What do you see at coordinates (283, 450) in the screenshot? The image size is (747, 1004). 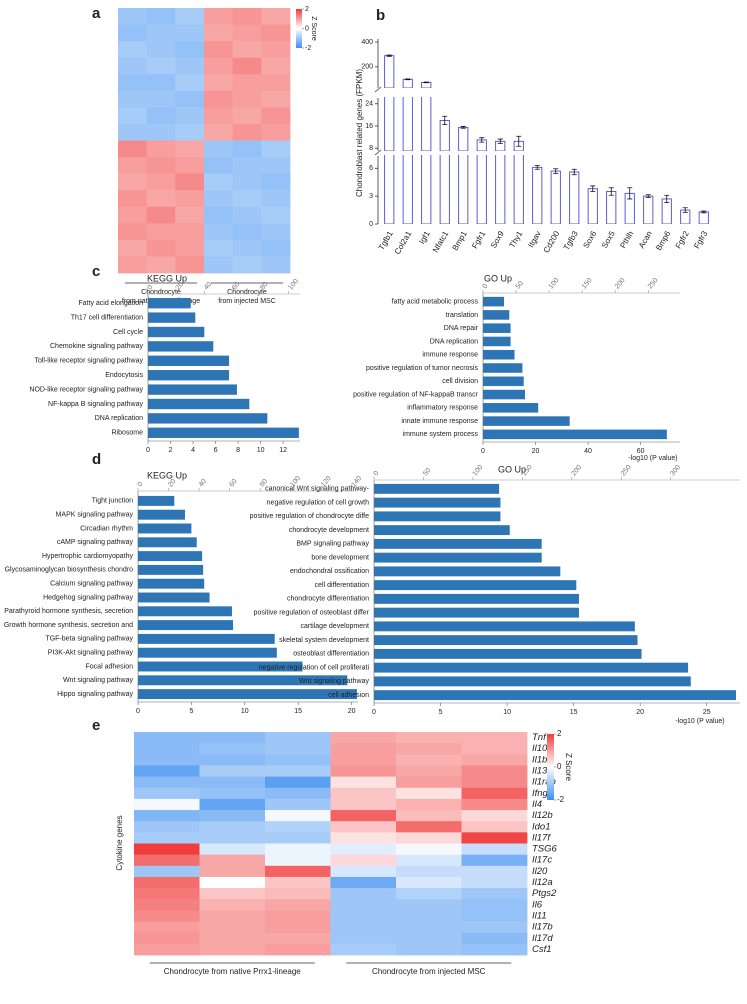 I see `x-tick-label: 12` at bounding box center [283, 450].